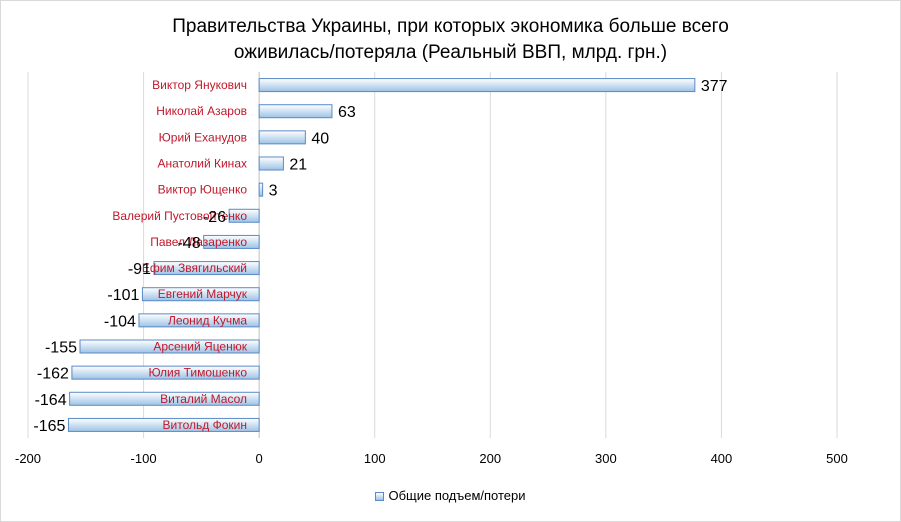  I want to click on data-label-10: -155, so click(61, 348).